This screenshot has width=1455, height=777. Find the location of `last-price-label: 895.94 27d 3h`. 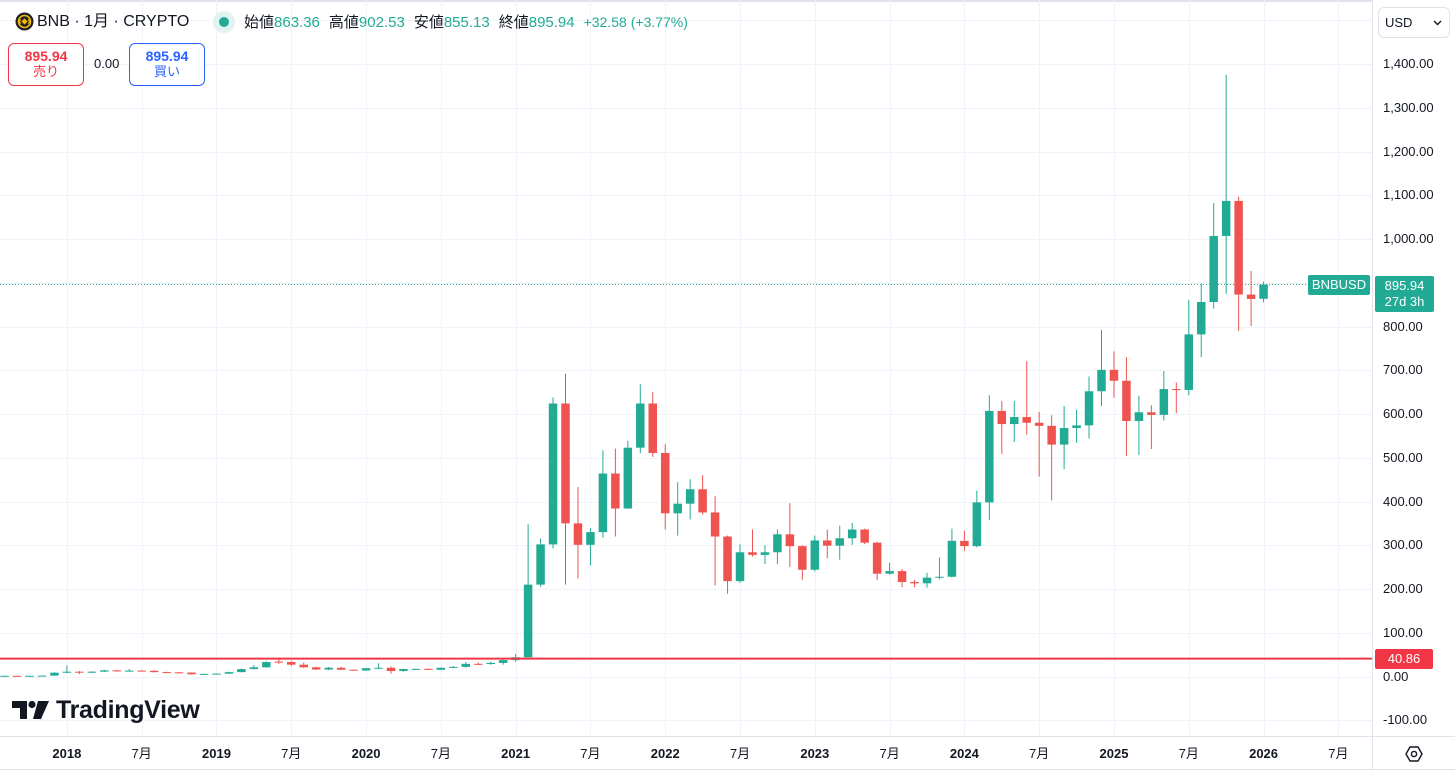

last-price-label: 895.94 27d 3h is located at coordinates (1404, 293).